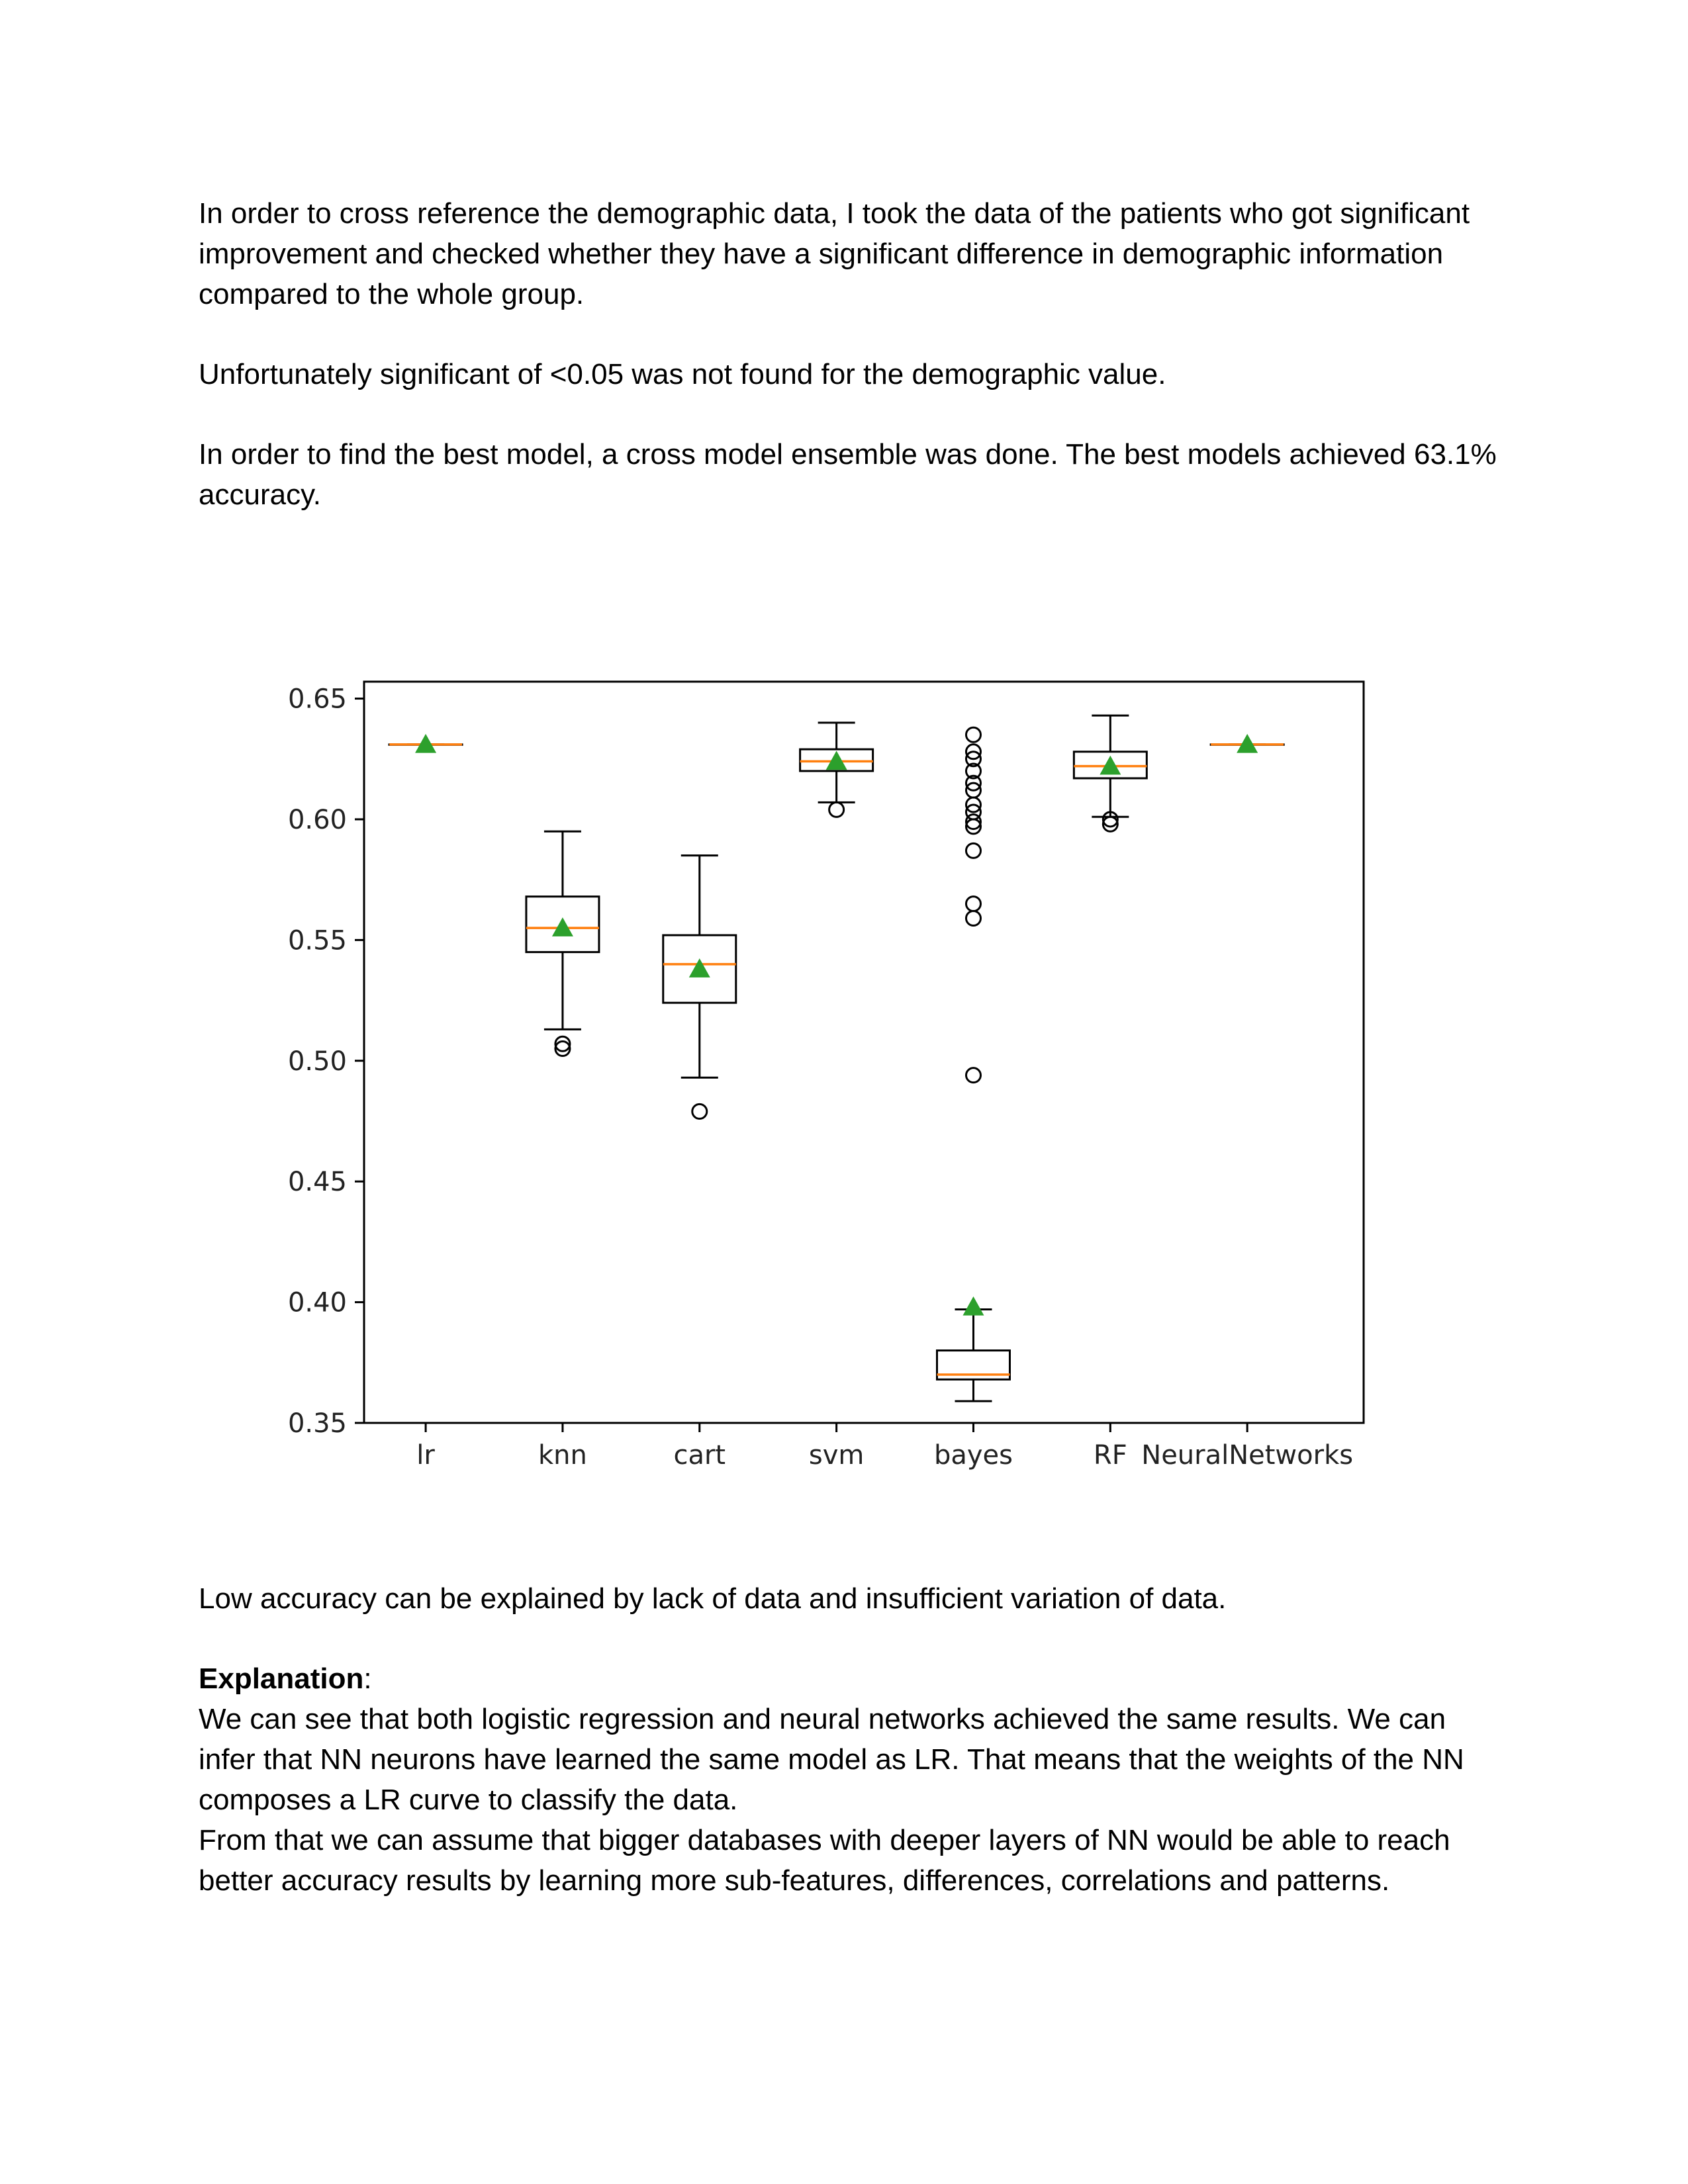 The width and height of the screenshot is (1688, 2184). I want to click on explanation-heading-line: Explanation:, so click(854, 1679).